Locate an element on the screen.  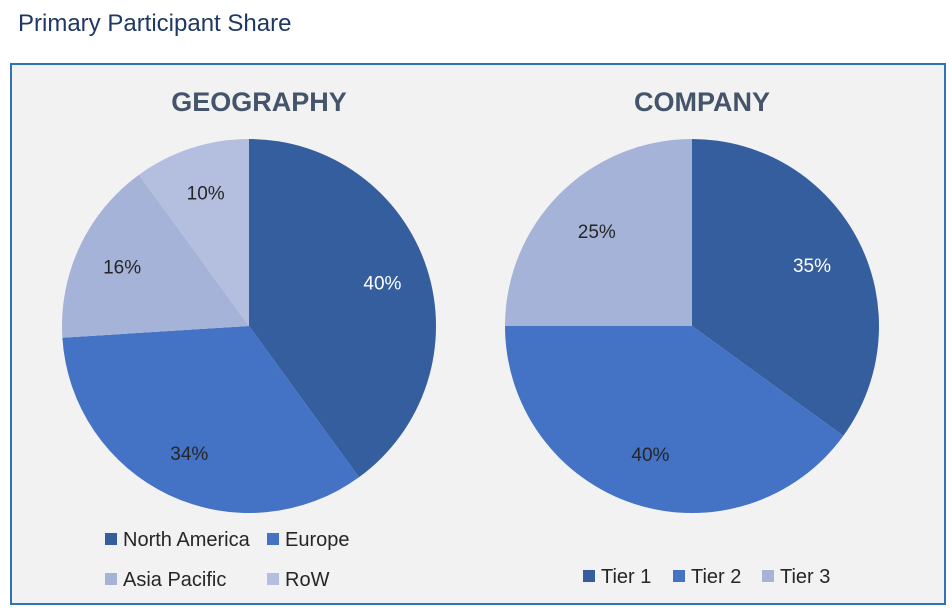
company-data-labels: 35% 40% 25% is located at coordinates (704, 344).